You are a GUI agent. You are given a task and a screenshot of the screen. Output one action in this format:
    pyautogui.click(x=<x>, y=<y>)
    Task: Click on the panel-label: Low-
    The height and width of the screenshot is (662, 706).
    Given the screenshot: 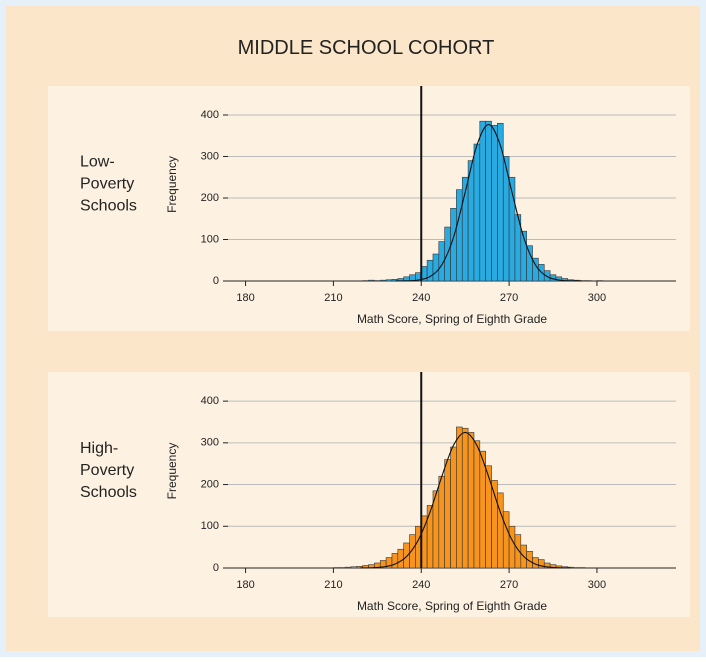 What is the action you would take?
    pyautogui.click(x=97, y=162)
    